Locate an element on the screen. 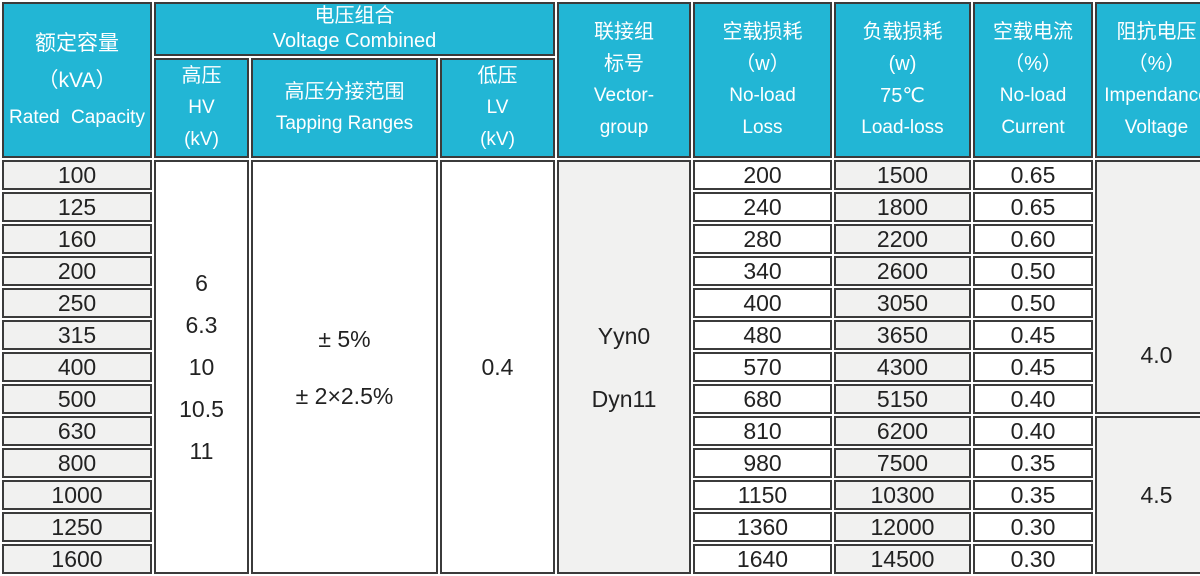 The image size is (1200, 576). cell-capacity: 125 is located at coordinates (77, 207).